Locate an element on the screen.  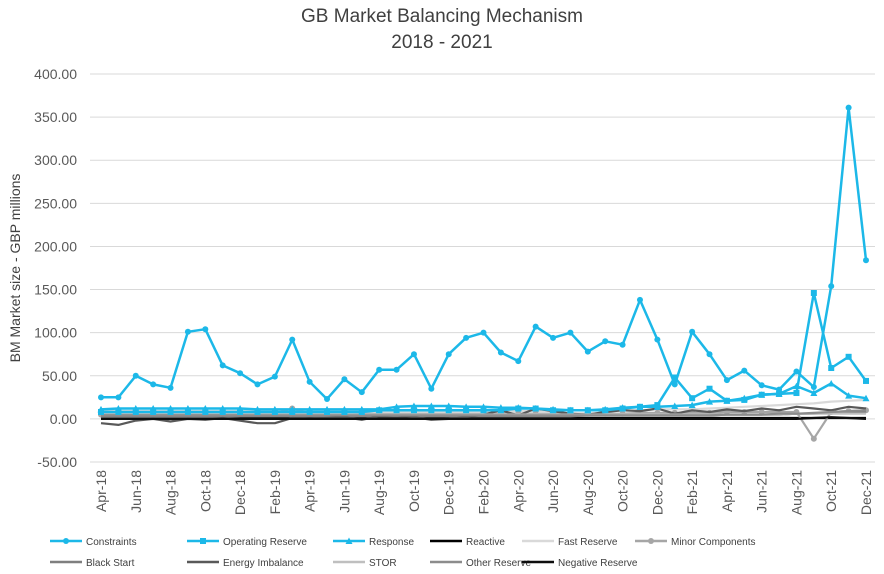
legend-item-other-reserve: Other Reserve is located at coordinates (480, 563).